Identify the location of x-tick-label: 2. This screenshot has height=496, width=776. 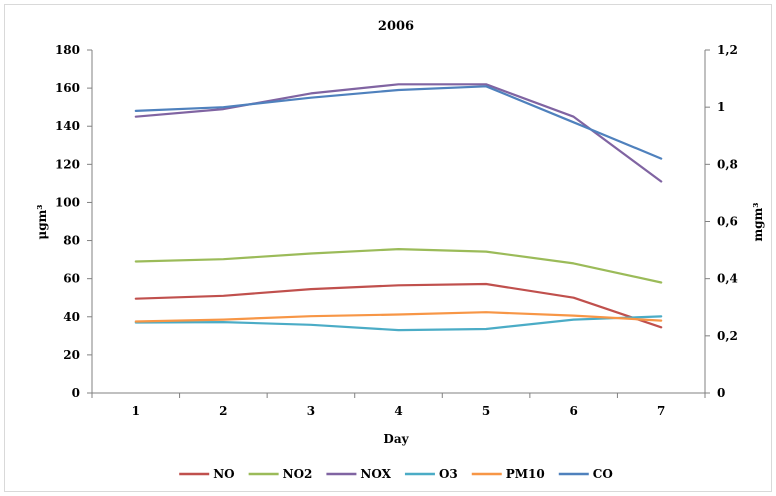
(223, 411).